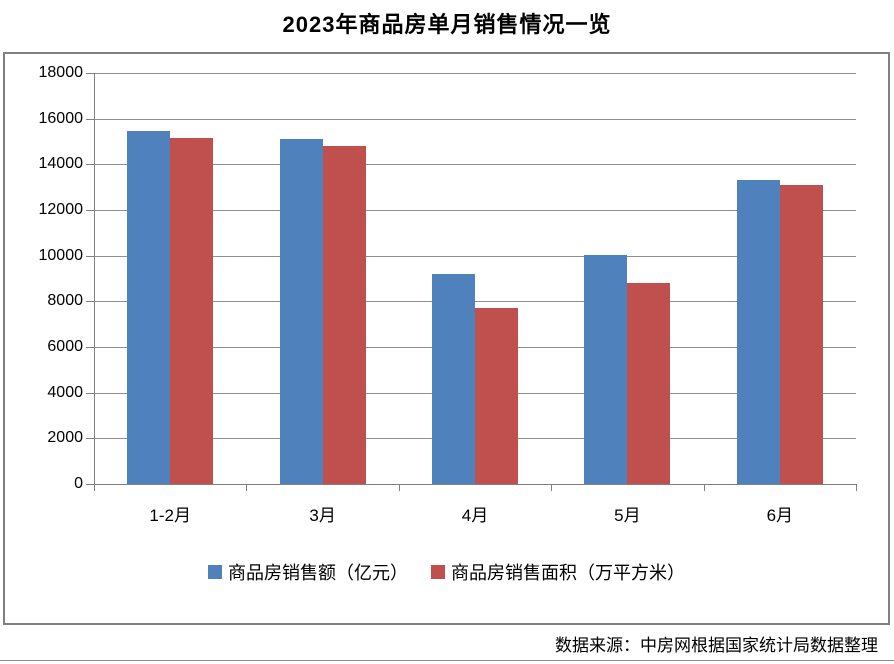 The width and height of the screenshot is (894, 664). What do you see at coordinates (61, 72) in the screenshot?
I see `y-axis-label-18000: 18000` at bounding box center [61, 72].